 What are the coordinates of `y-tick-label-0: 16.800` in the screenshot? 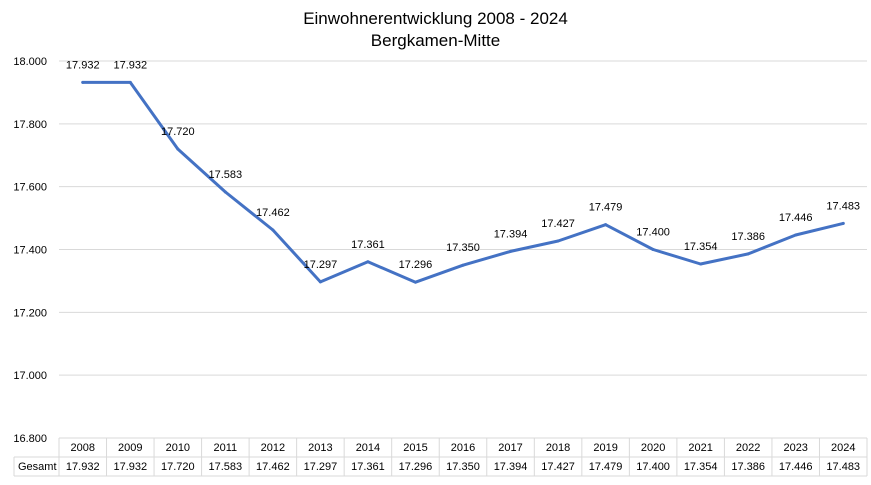 It's located at (30, 439).